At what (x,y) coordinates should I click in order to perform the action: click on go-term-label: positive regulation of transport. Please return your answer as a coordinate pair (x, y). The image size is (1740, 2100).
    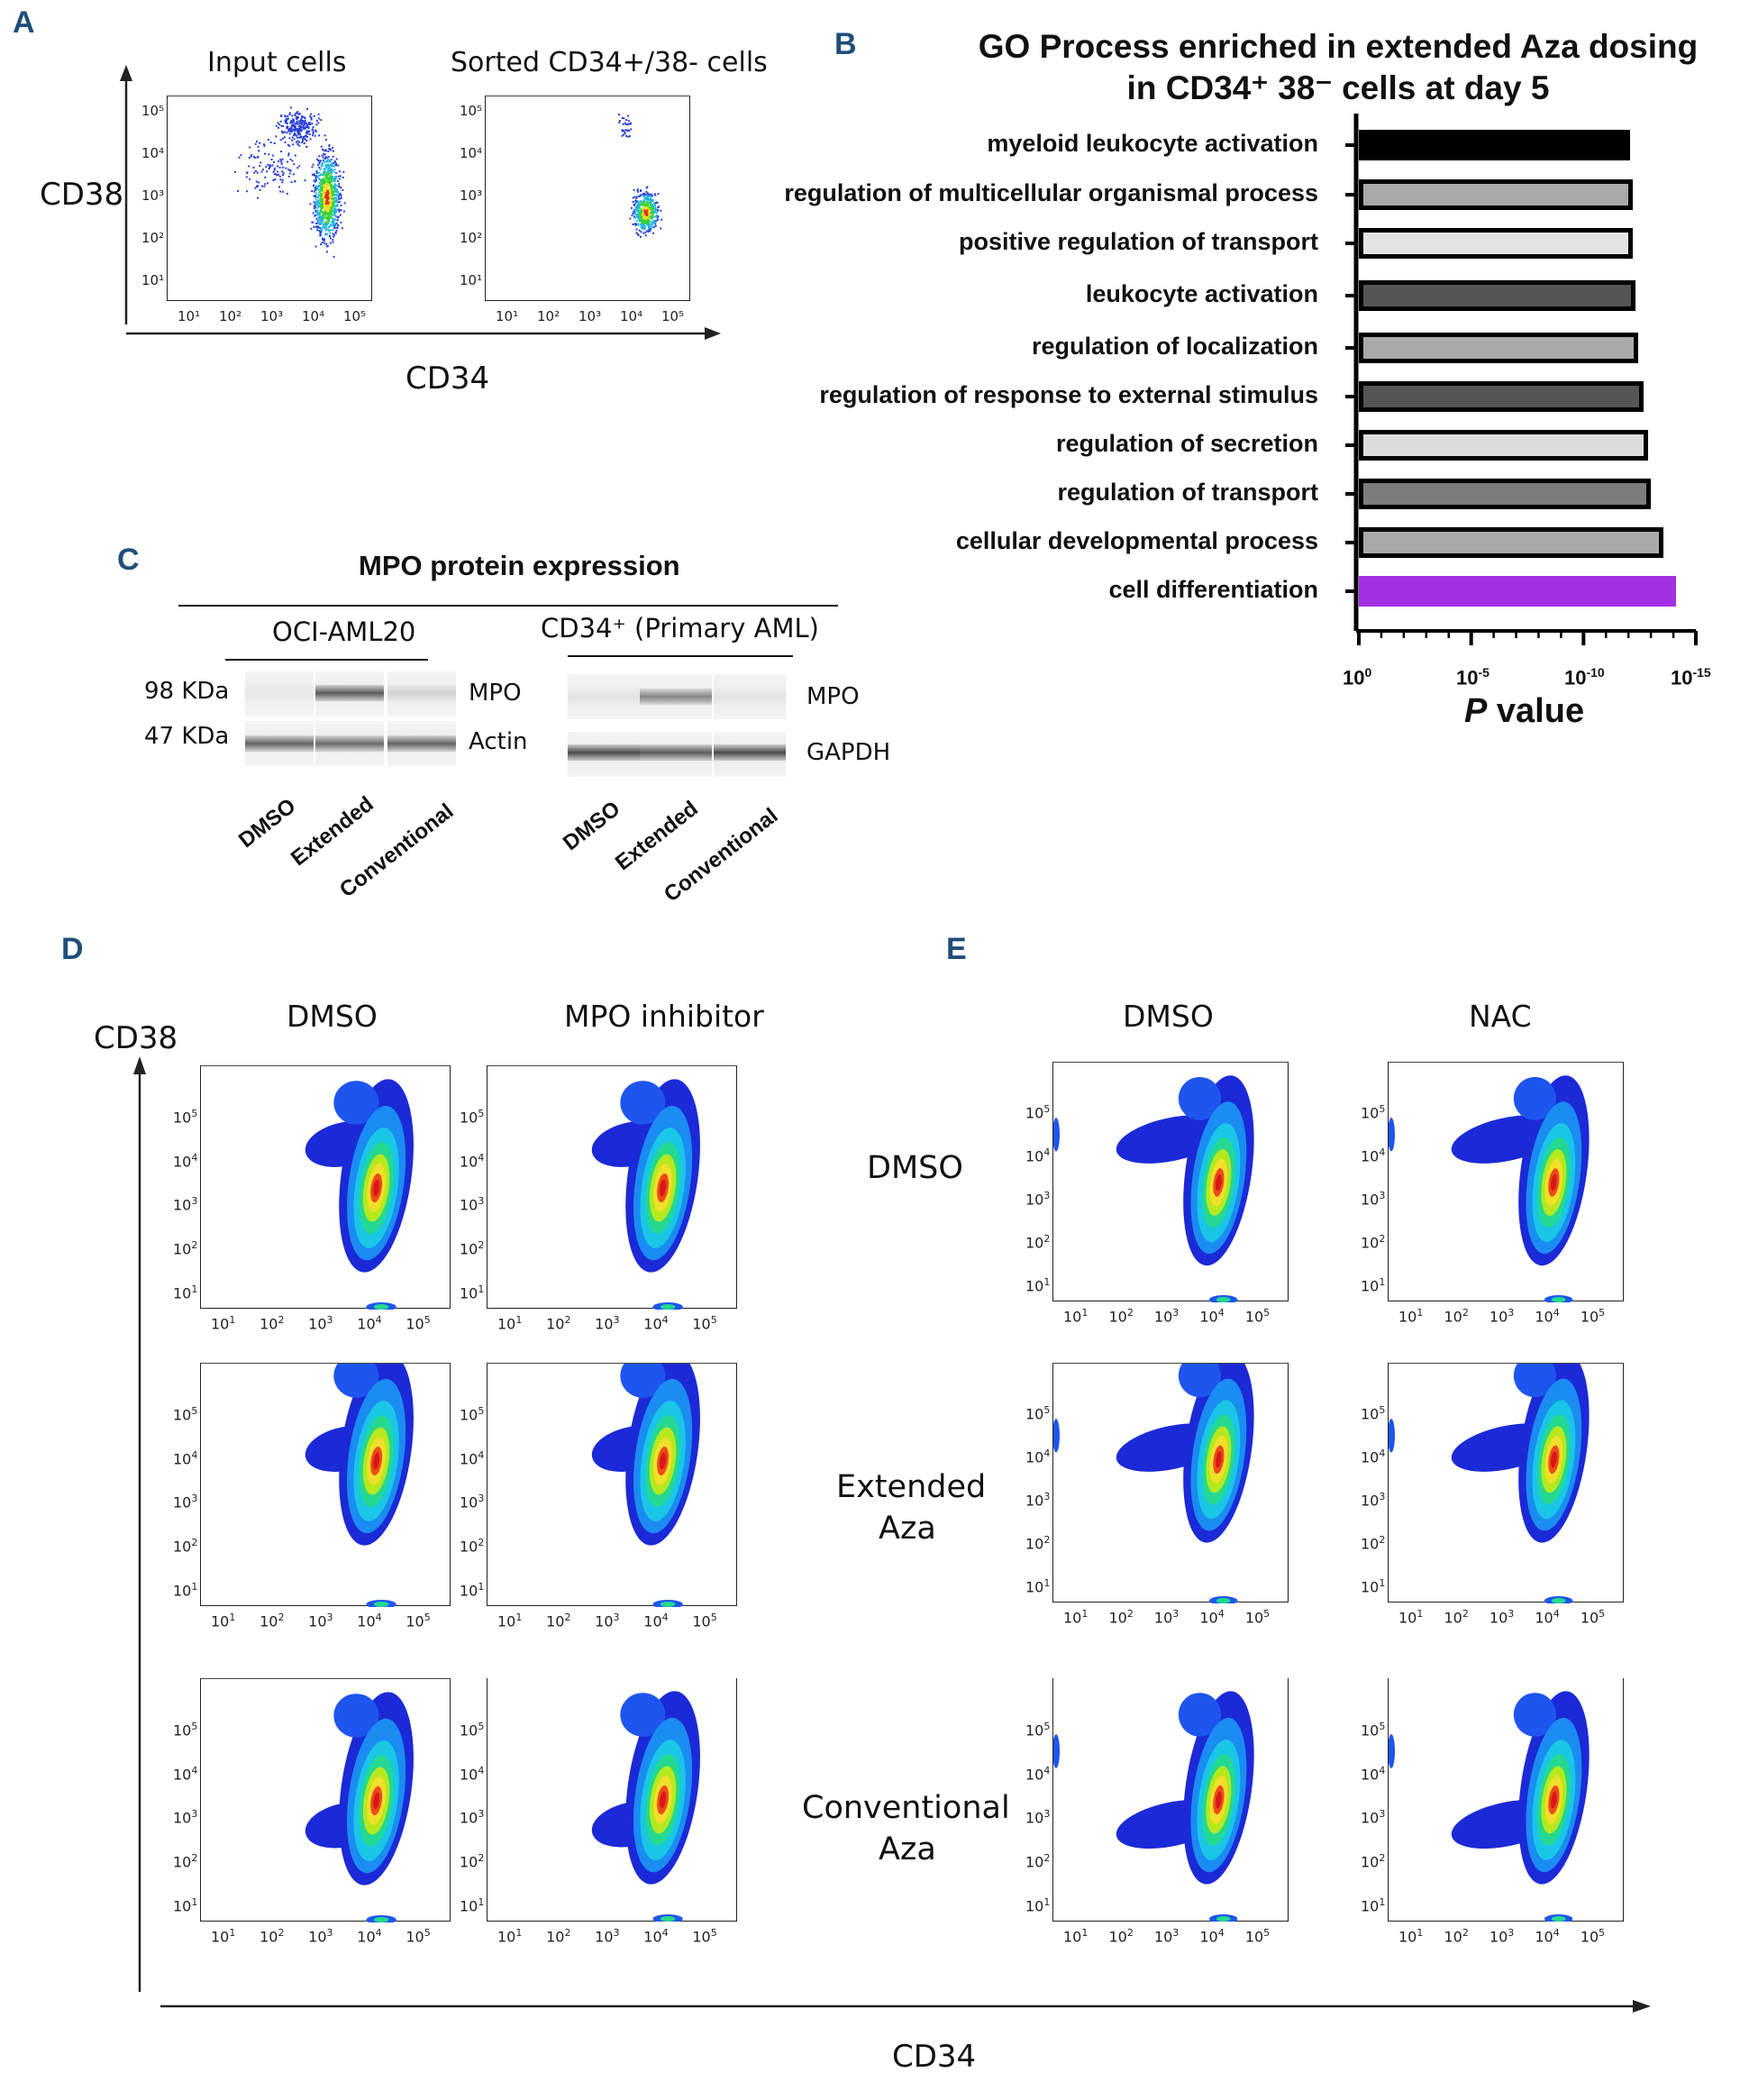
    Looking at the image, I should click on (1138, 241).